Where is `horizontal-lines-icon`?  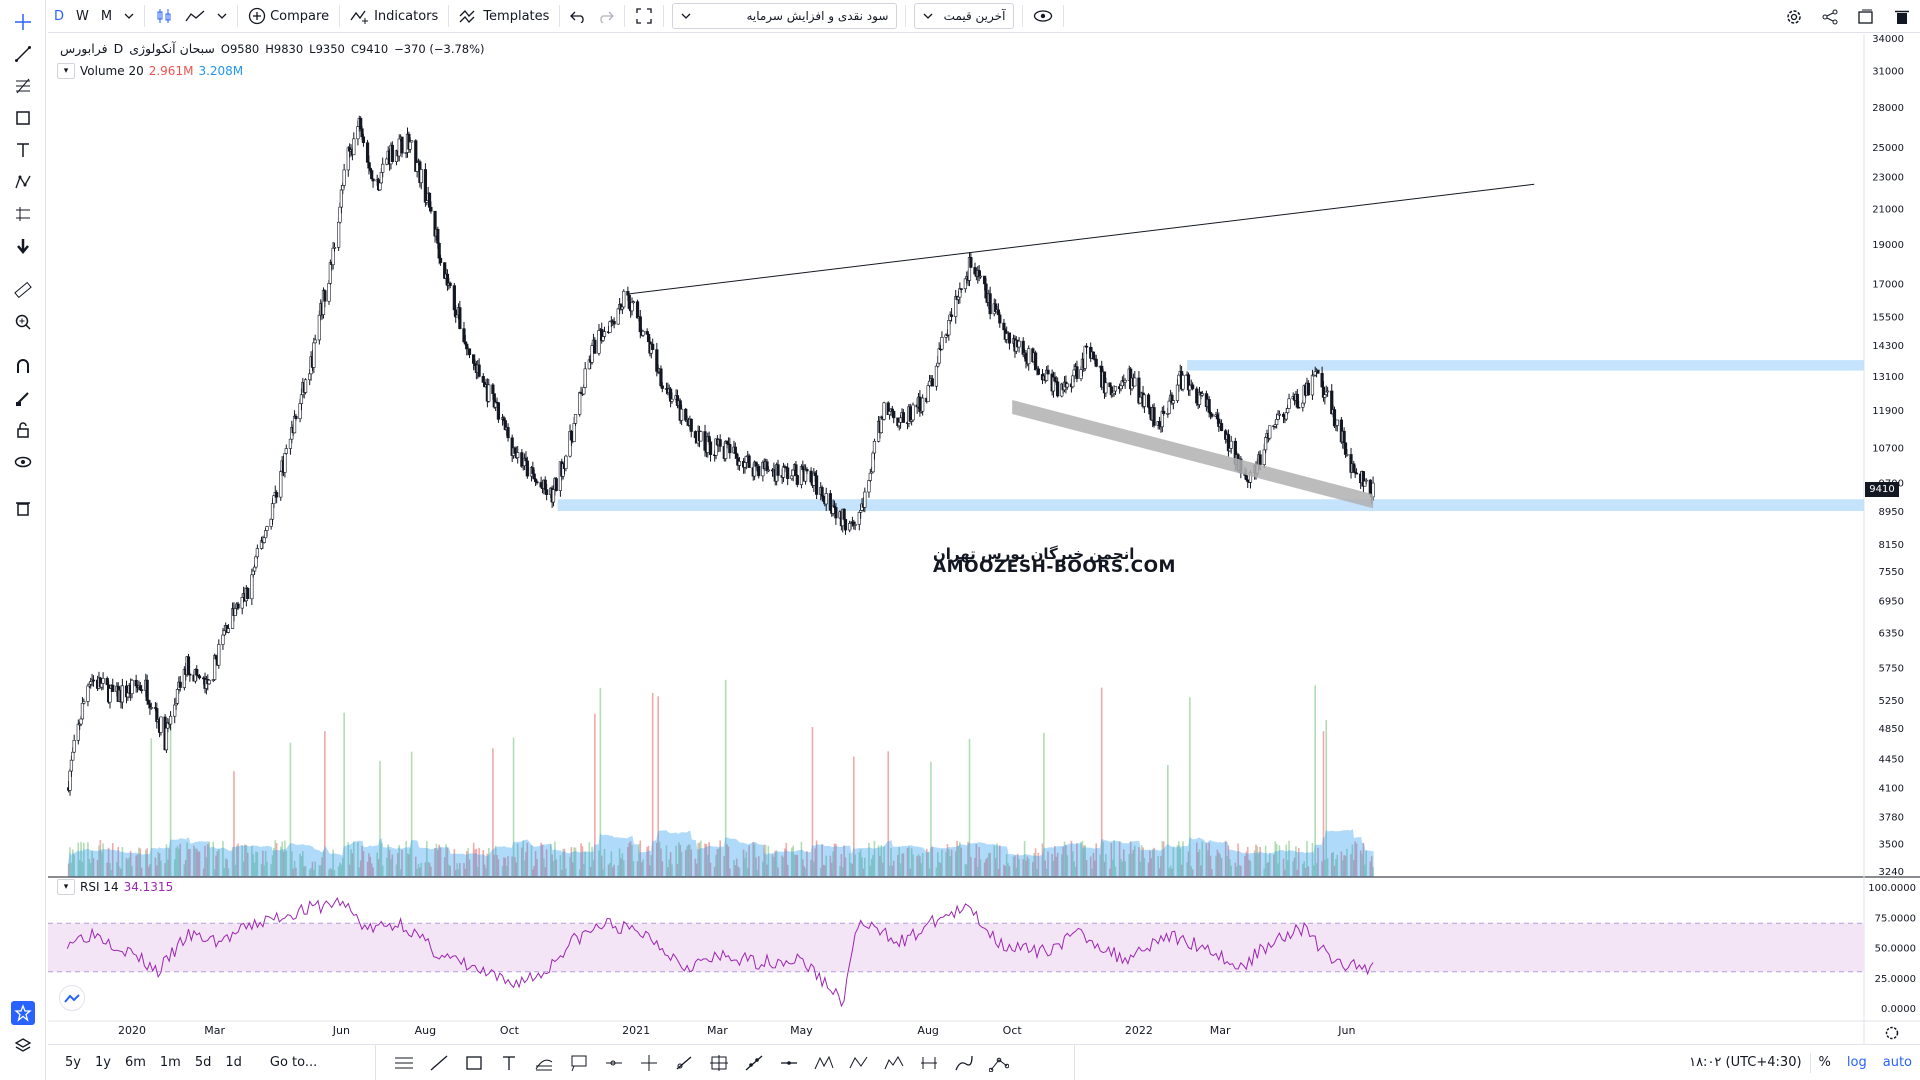
horizontal-lines-icon is located at coordinates (403, 1063).